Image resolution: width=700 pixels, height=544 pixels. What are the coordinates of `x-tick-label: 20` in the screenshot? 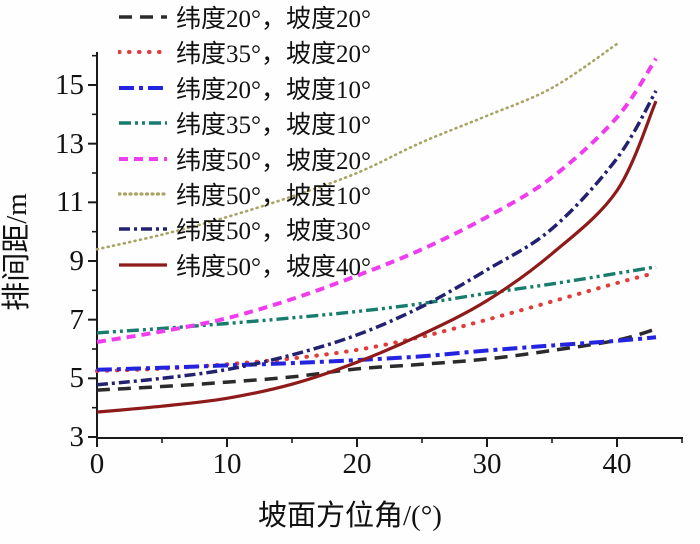 It's located at (357, 464).